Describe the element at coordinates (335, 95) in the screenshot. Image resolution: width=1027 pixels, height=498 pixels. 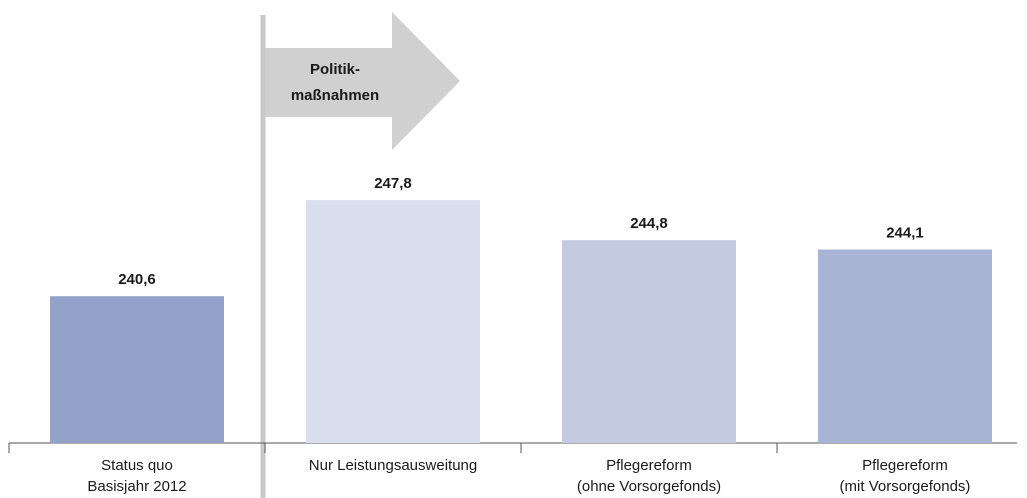
I see `annotation: maßnahmen` at that location.